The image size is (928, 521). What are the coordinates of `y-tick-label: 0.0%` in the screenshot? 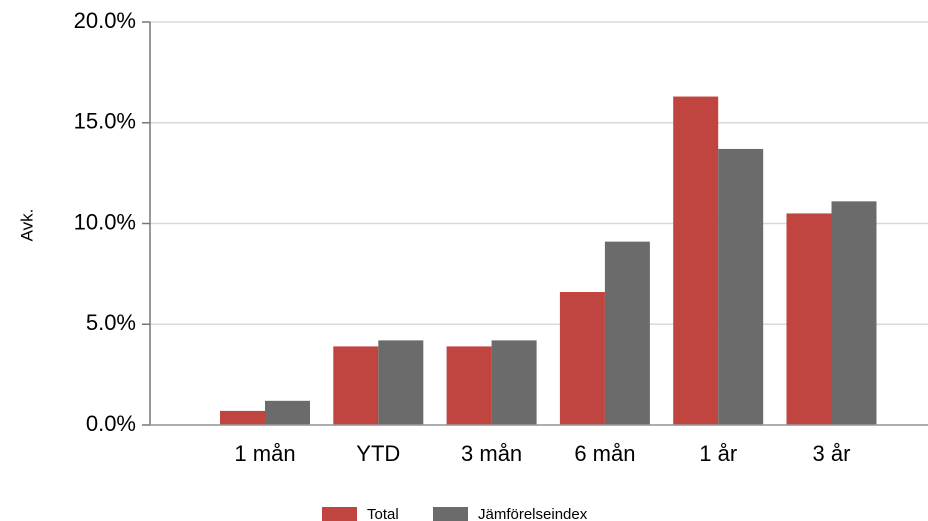 It's located at (111, 423).